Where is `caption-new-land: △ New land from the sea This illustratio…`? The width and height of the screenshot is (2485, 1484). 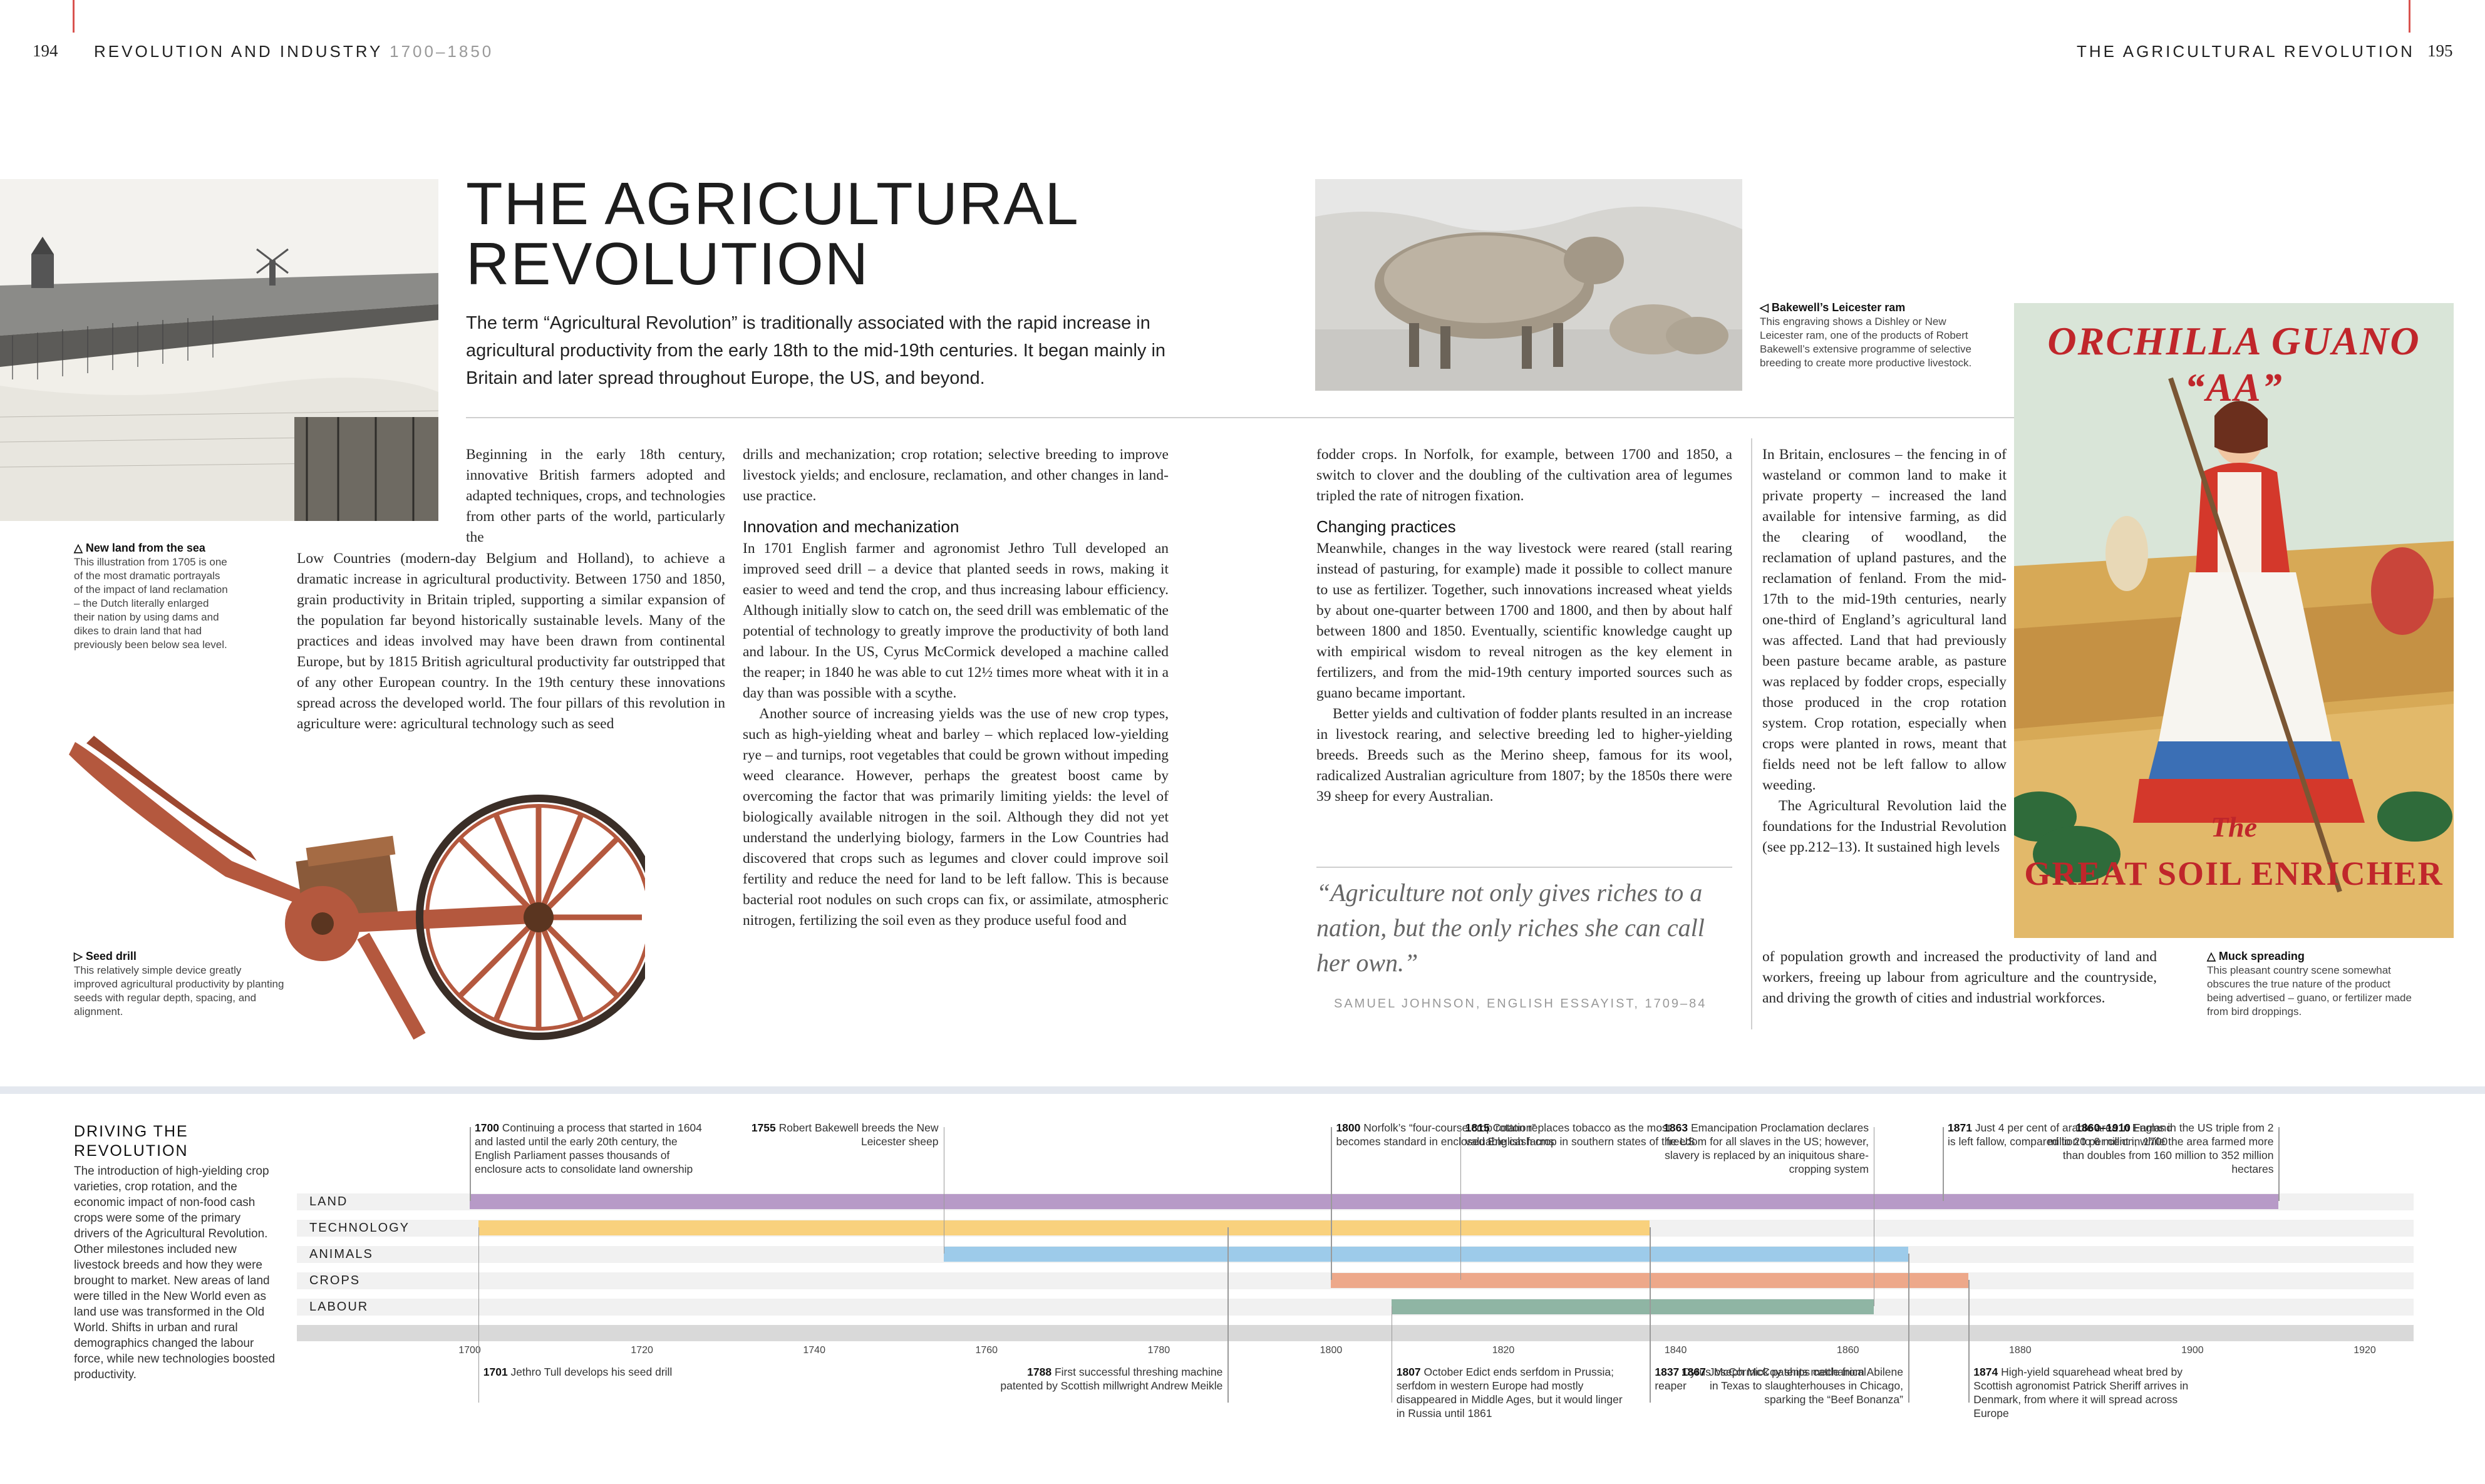
caption-new-land: △ New land from the sea This illustratio… is located at coordinates (153, 596).